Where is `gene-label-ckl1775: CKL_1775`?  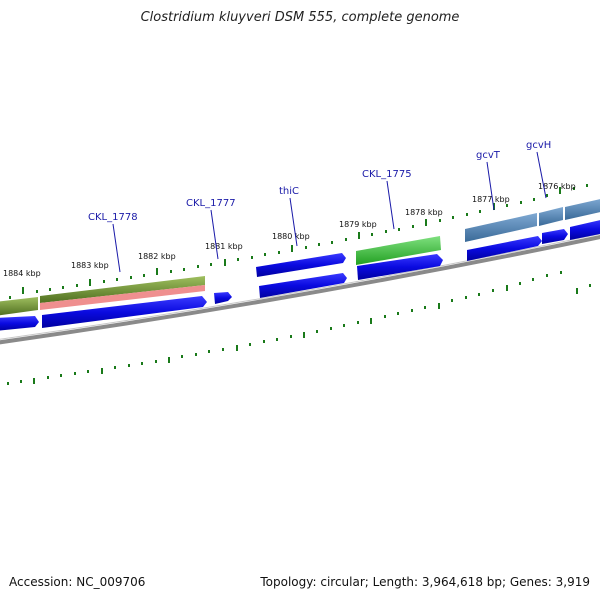
gene-label-ckl1775: CKL_1775 is located at coordinates (387, 174).